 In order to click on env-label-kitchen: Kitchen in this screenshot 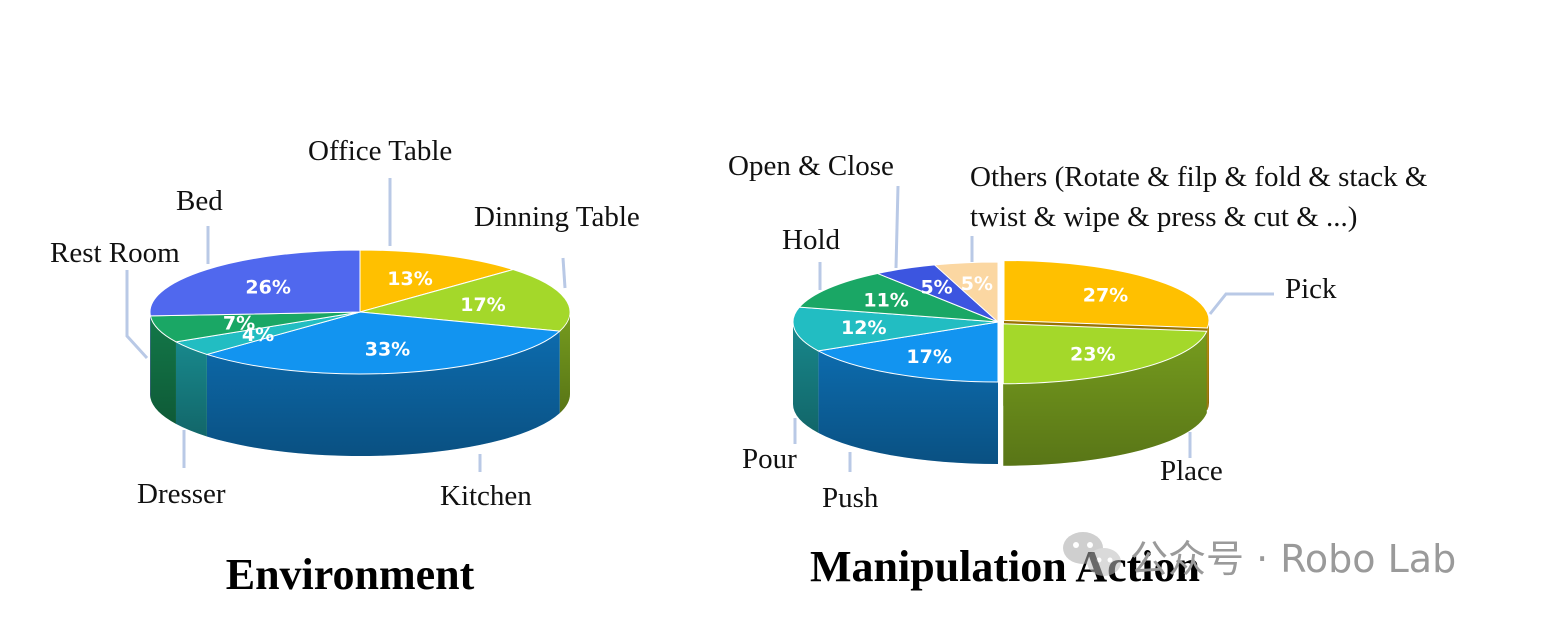, I will do `click(486, 496)`.